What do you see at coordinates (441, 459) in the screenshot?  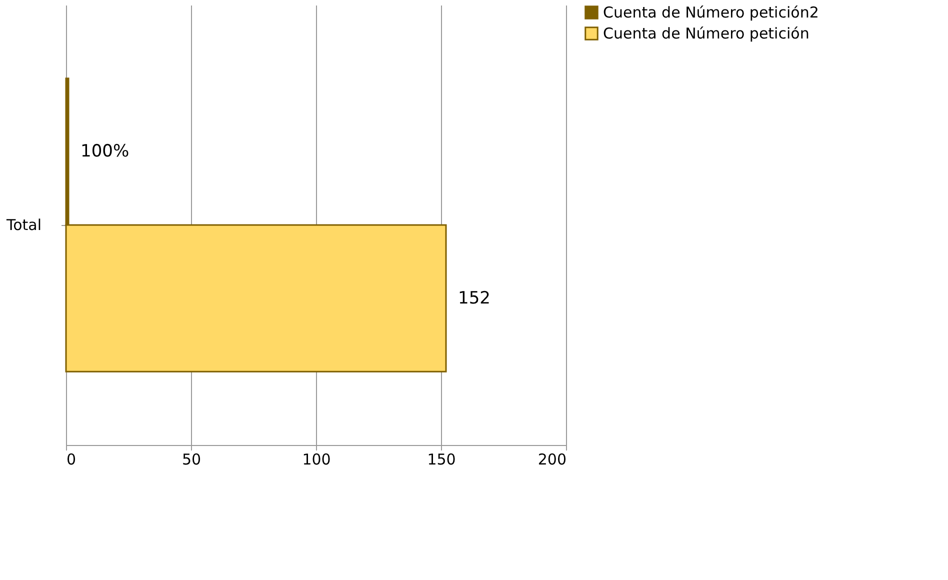 I see `x-tick-label: 150` at bounding box center [441, 459].